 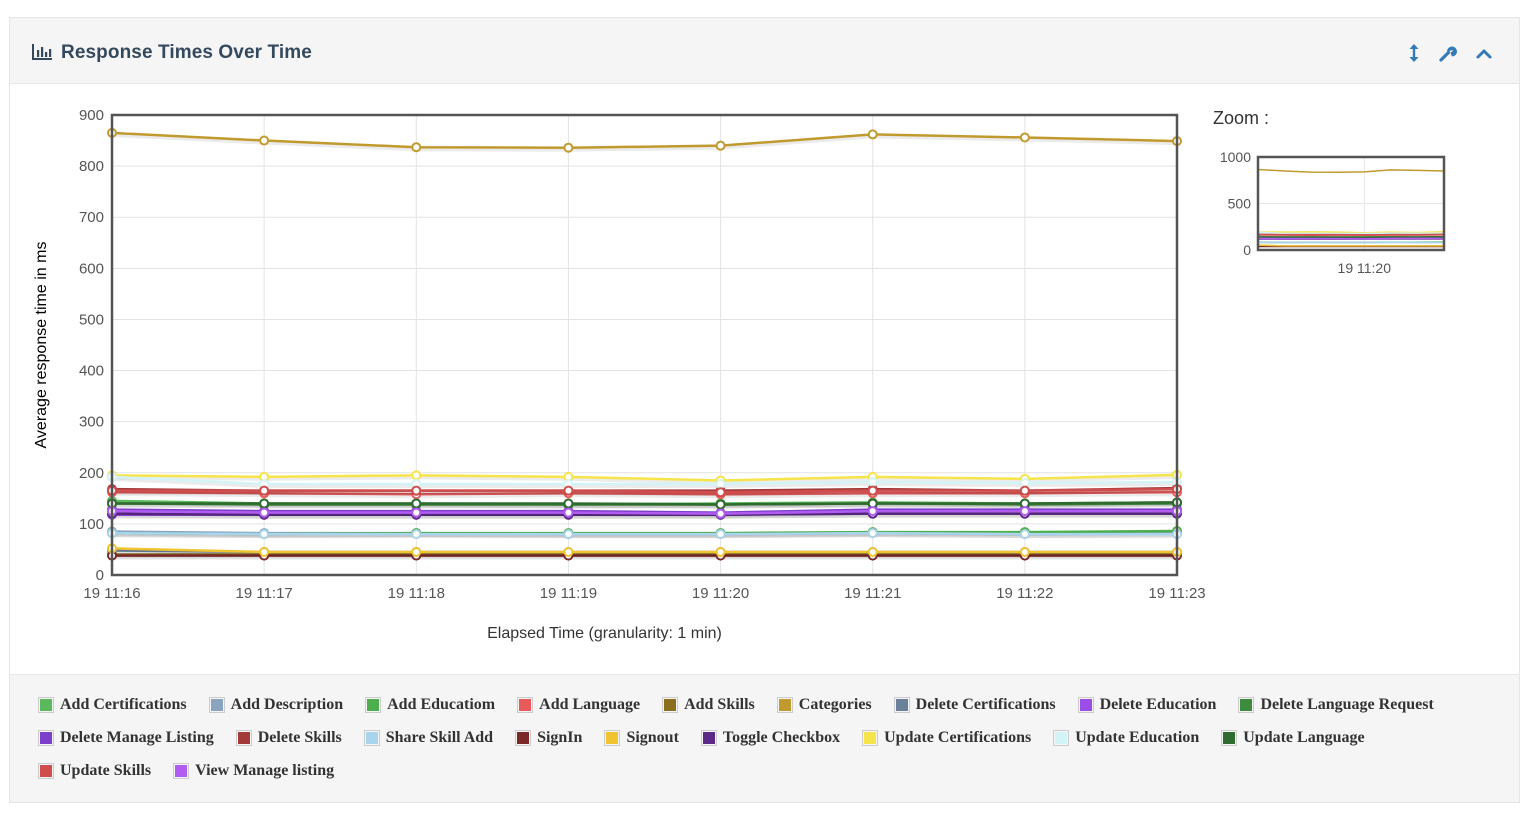 I want to click on legend-label: Update Language, so click(x=1304, y=737).